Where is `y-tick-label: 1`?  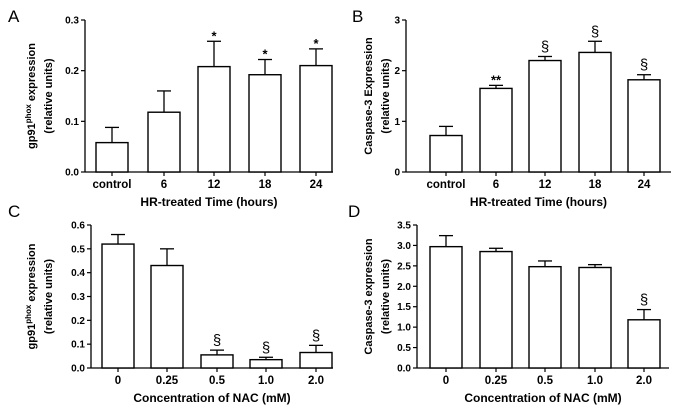
y-tick-label: 1 is located at coordinates (397, 122).